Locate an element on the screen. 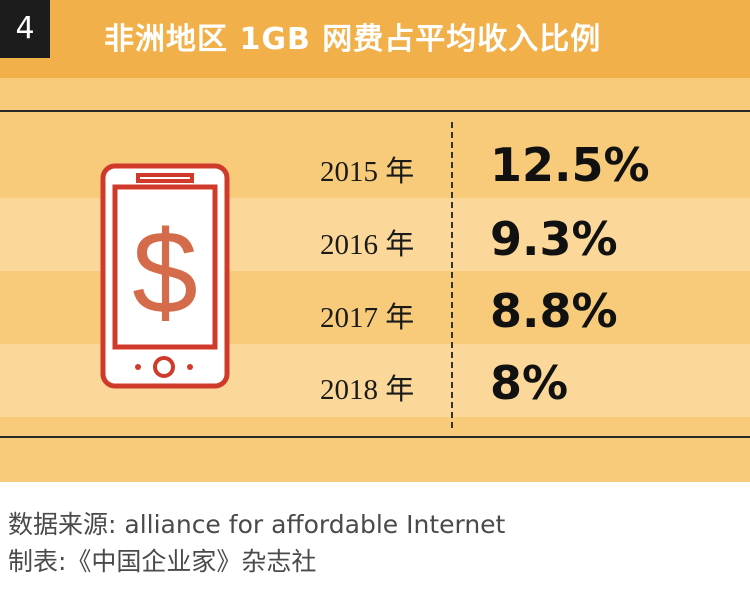 This screenshot has height=598, width=750. bottom-rule is located at coordinates (375, 437).